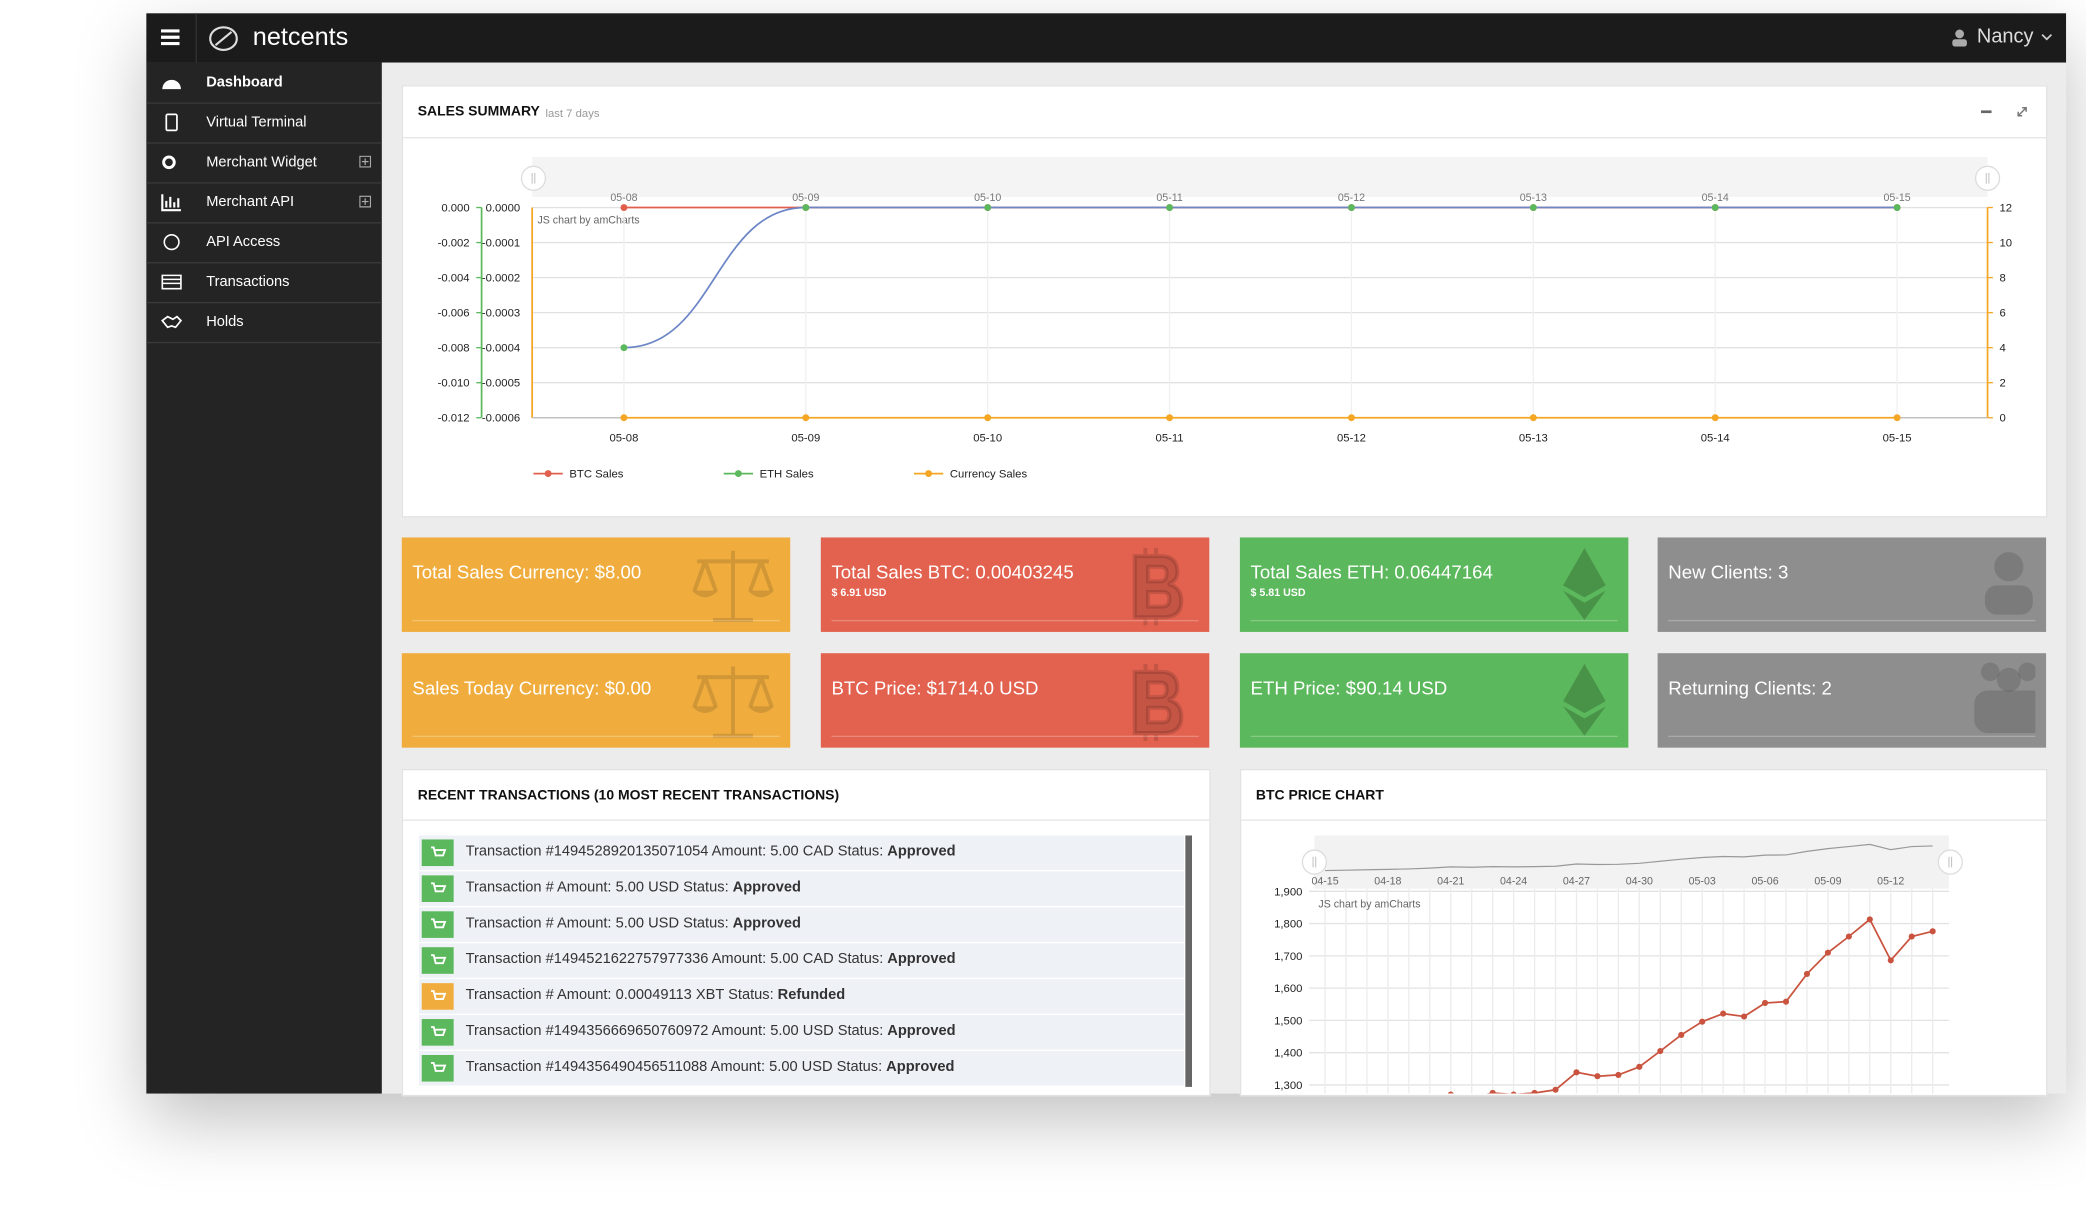  What do you see at coordinates (738, 474) in the screenshot?
I see `legend-marker` at bounding box center [738, 474].